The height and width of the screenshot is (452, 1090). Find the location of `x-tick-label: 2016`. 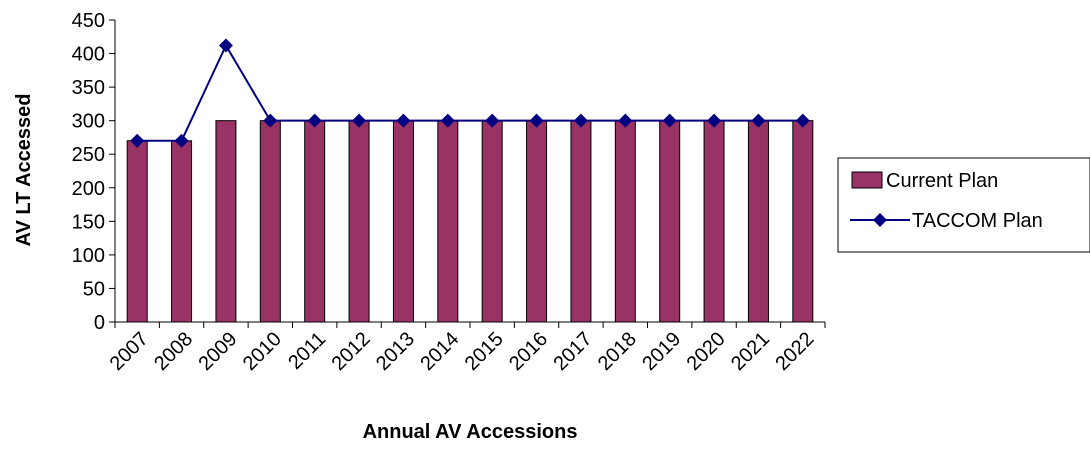

x-tick-label: 2016 is located at coordinates (528, 351).